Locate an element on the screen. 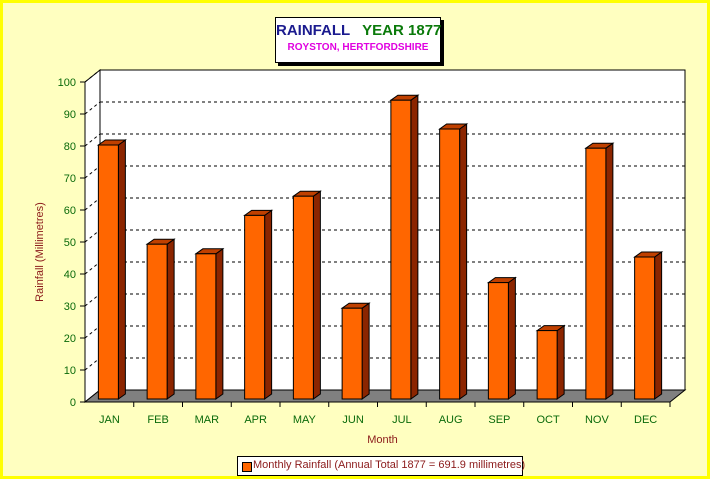 This screenshot has width=710, height=479. y-tick-label: 70 is located at coordinates (70, 179).